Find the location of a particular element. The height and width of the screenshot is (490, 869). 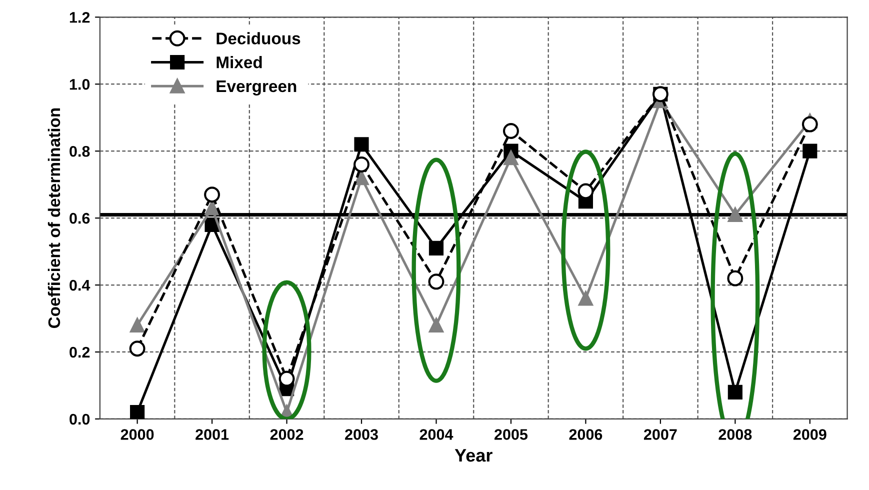

x-tick-label: 2005 is located at coordinates (511, 434).